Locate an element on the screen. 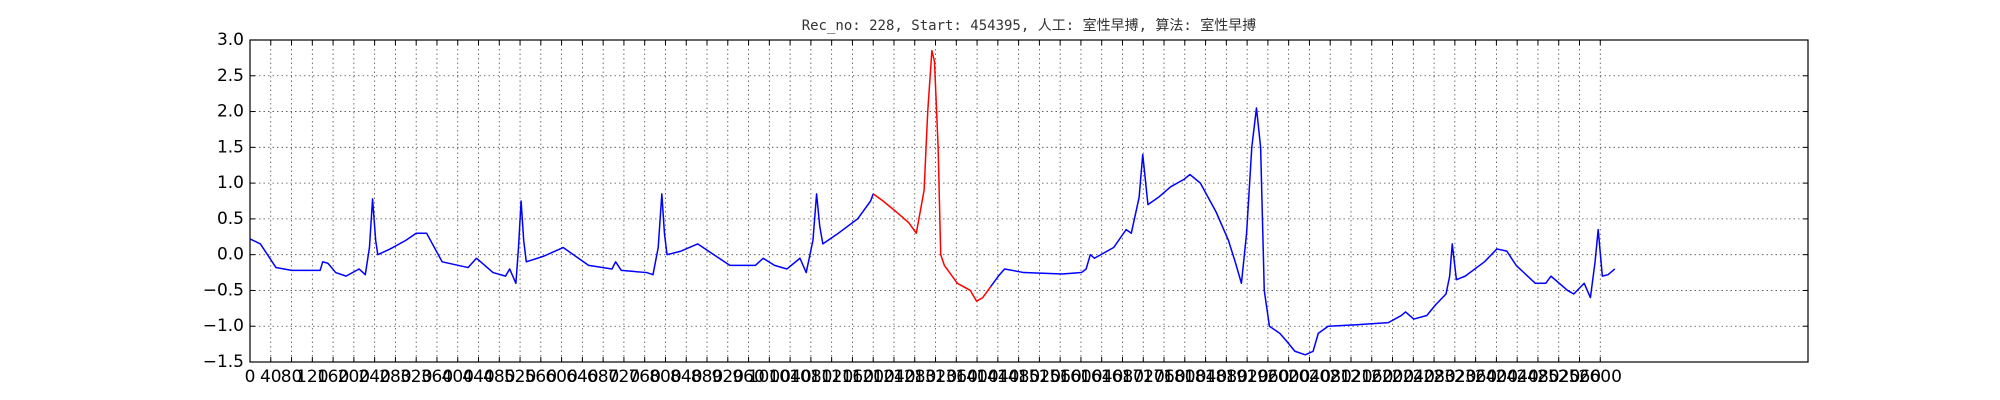 The width and height of the screenshot is (2000, 400). y-tick-label: 2.5 is located at coordinates (230, 76).